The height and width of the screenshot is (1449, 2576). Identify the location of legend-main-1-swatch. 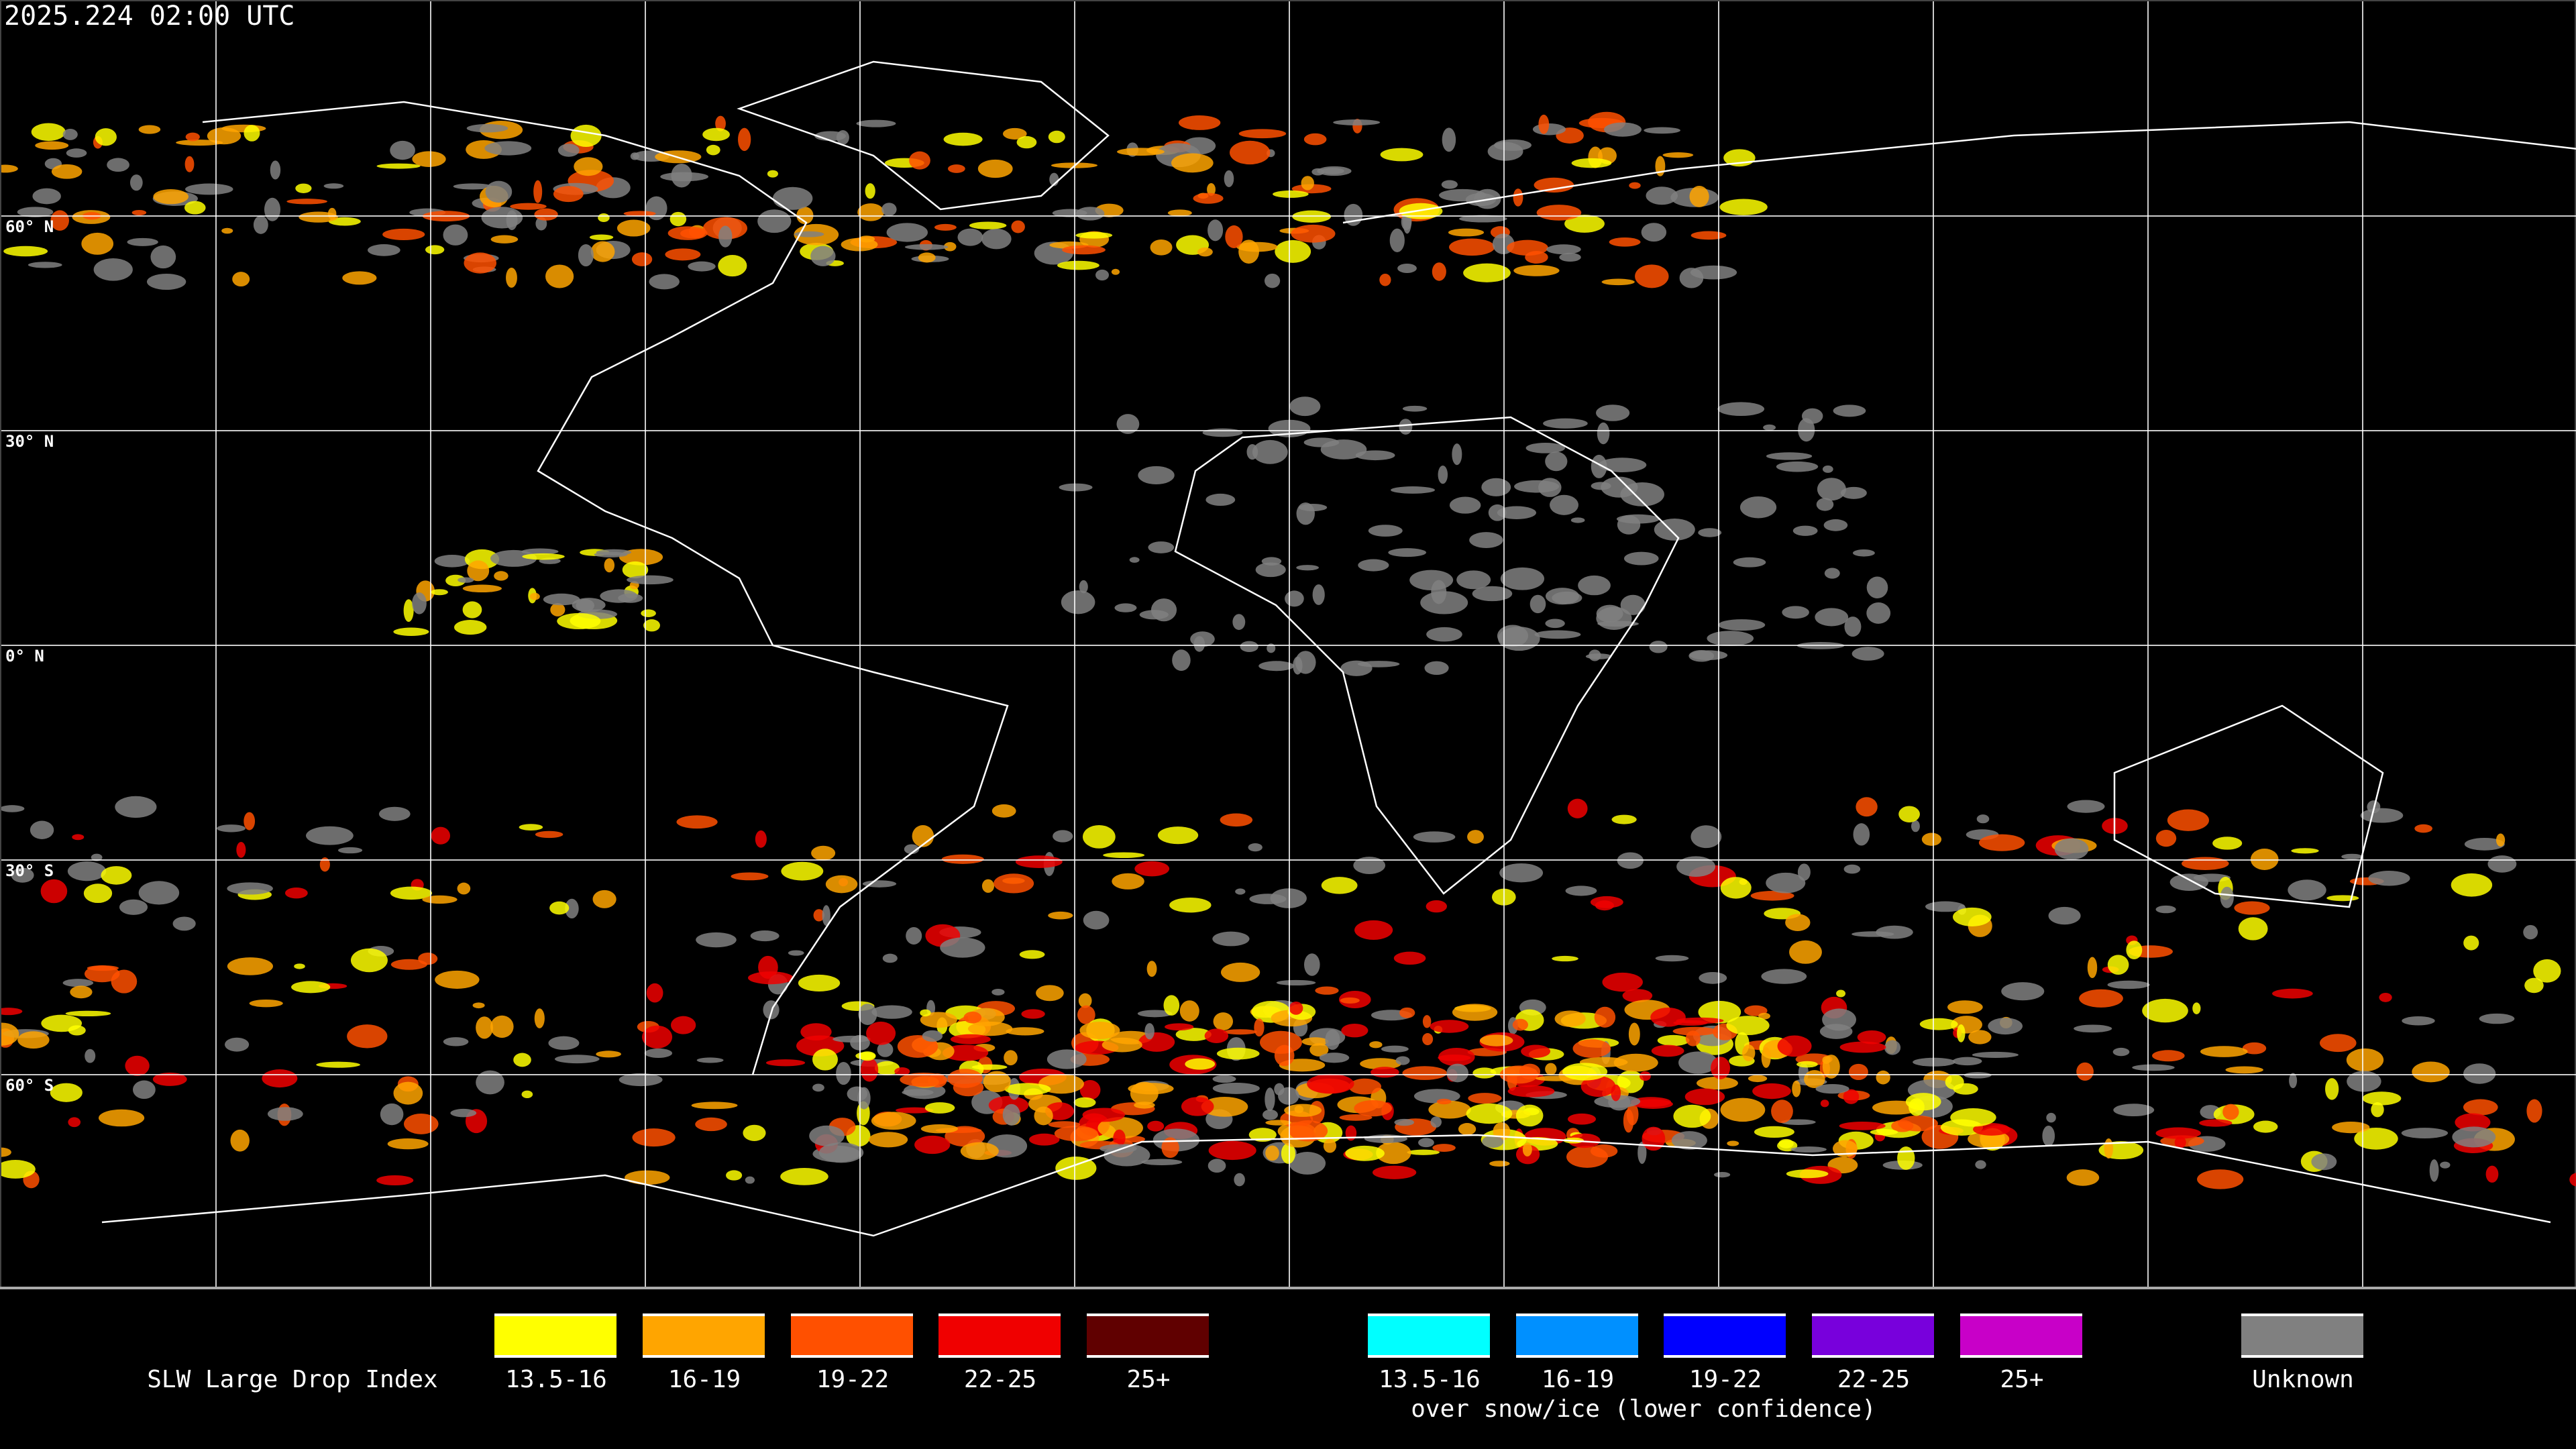
(704, 1335).